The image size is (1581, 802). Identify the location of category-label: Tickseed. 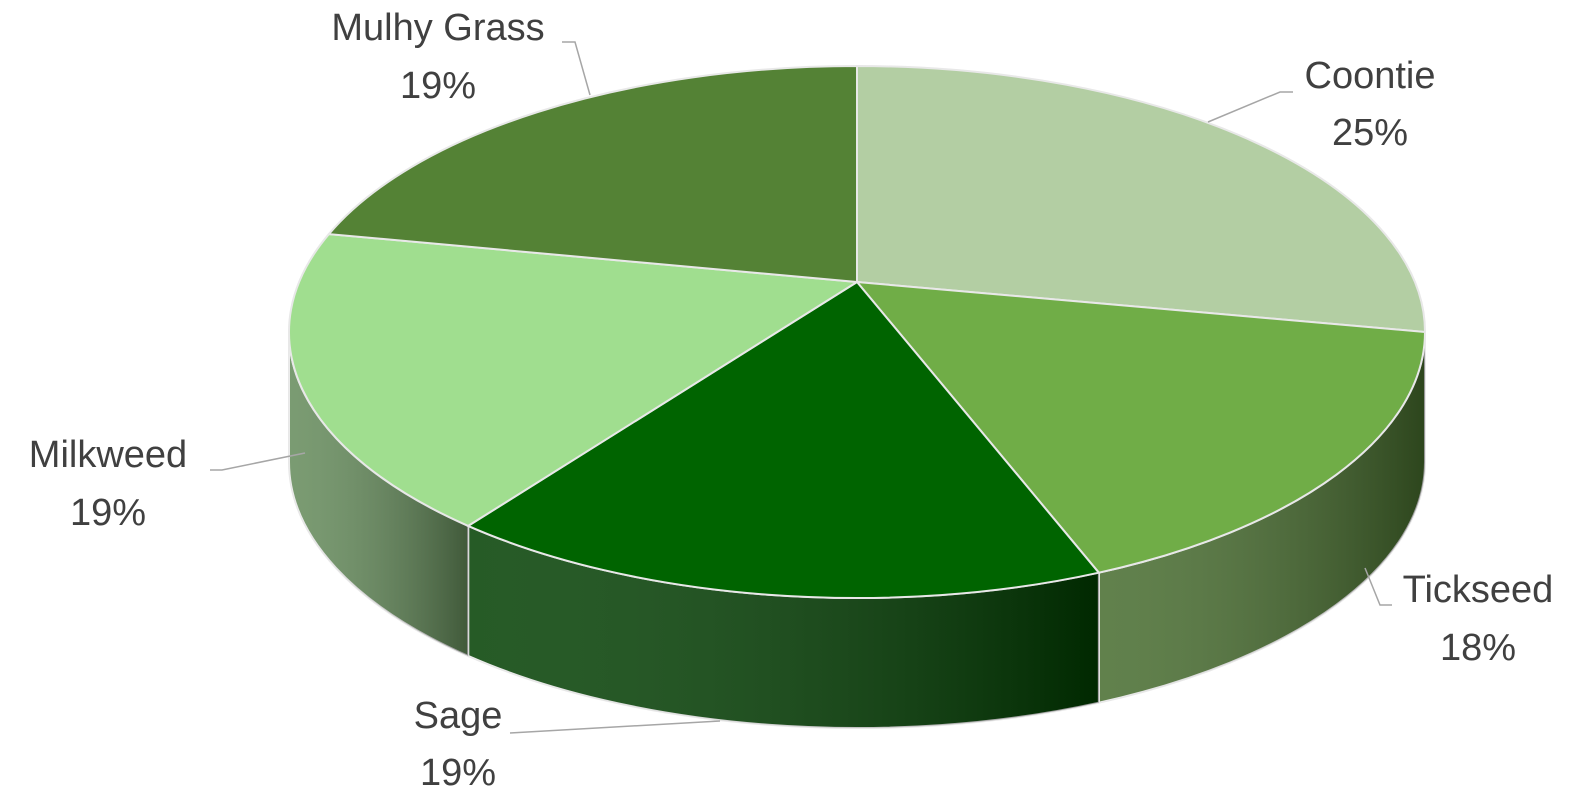
(1478, 590).